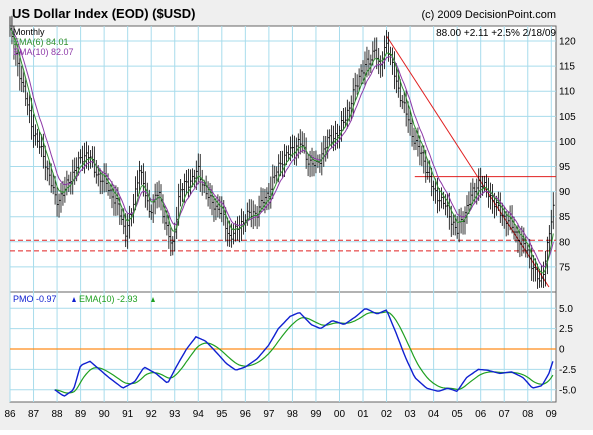 Image resolution: width=593 pixels, height=435 pixels. What do you see at coordinates (199, 414) in the screenshot?
I see `x-tick-label: 94` at bounding box center [199, 414].